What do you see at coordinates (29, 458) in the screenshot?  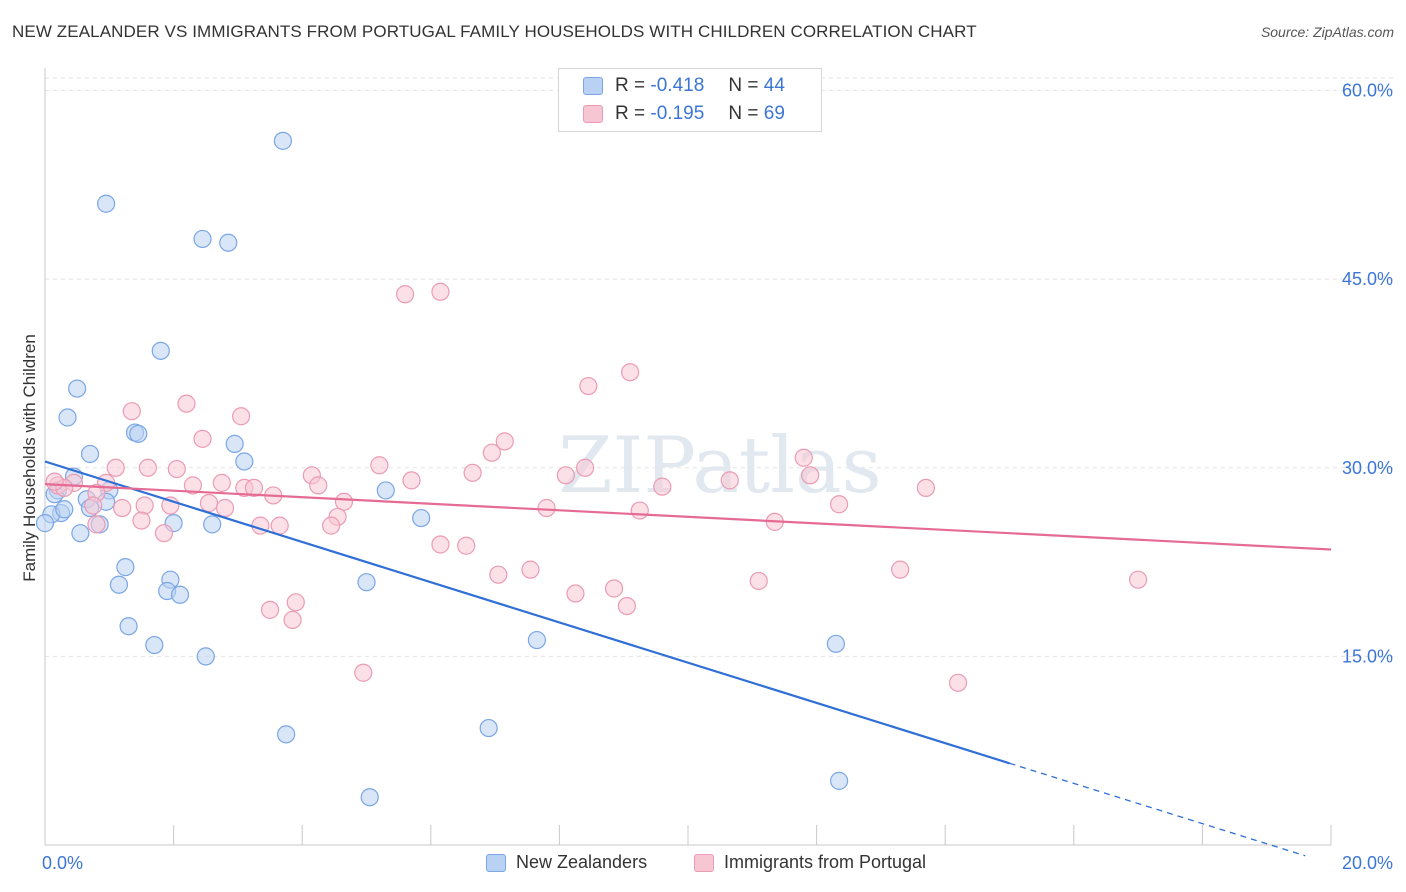 I see `y-axis-title: Family Households with Children` at bounding box center [29, 458].